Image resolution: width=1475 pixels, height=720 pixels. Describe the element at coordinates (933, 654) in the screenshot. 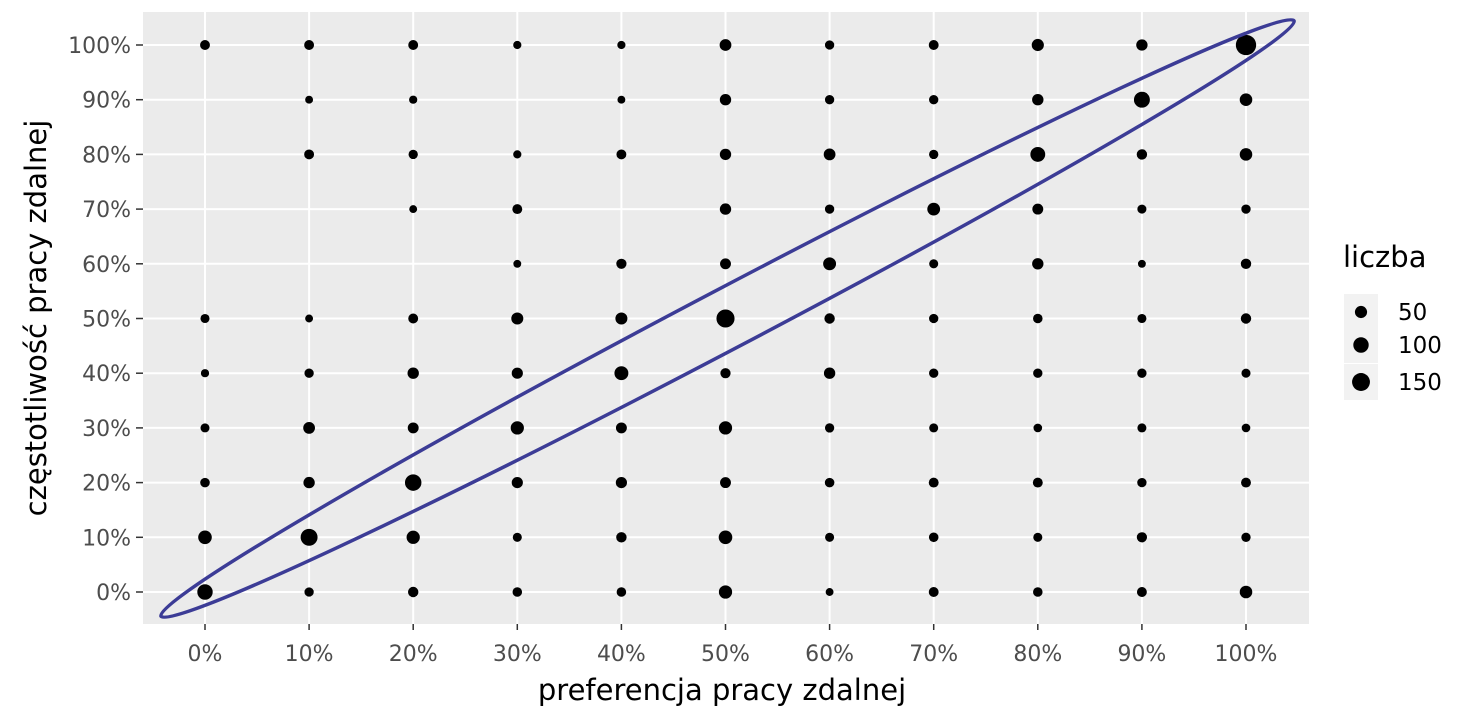

I see `x-tick-label: 70%` at that location.